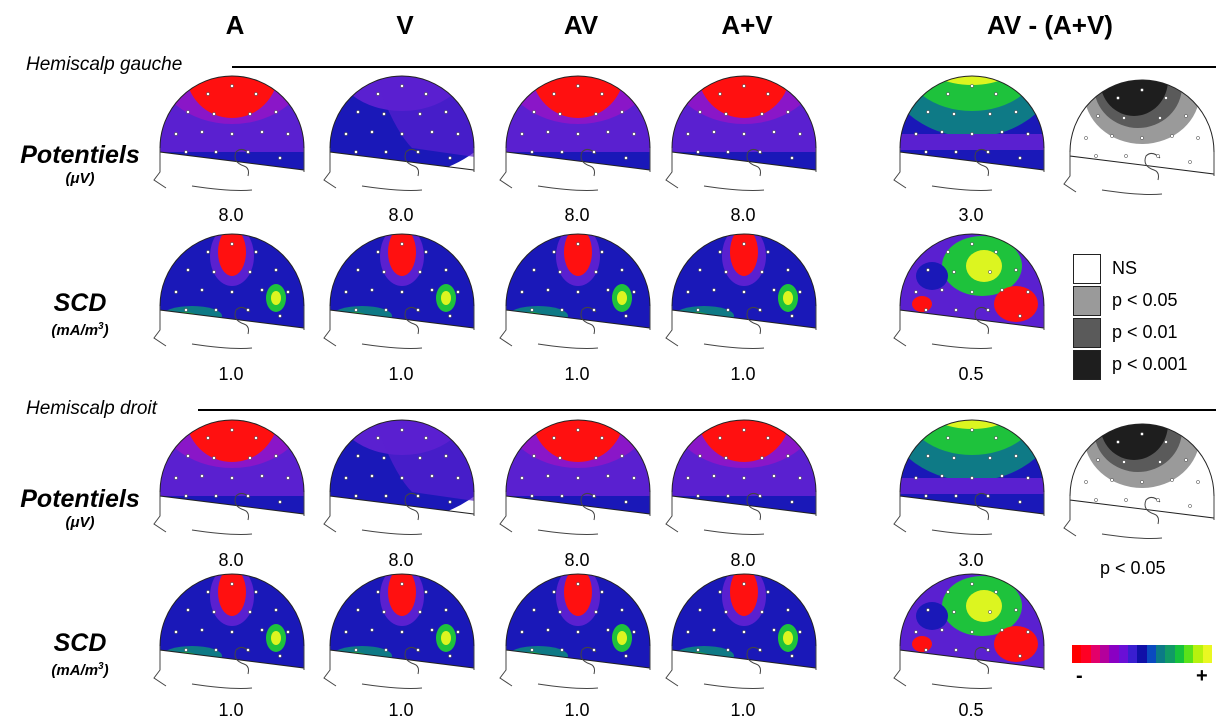 The width and height of the screenshot is (1220, 722). Describe the element at coordinates (1133, 568) in the screenshot. I see `significance-note: p < 0.05` at that location.